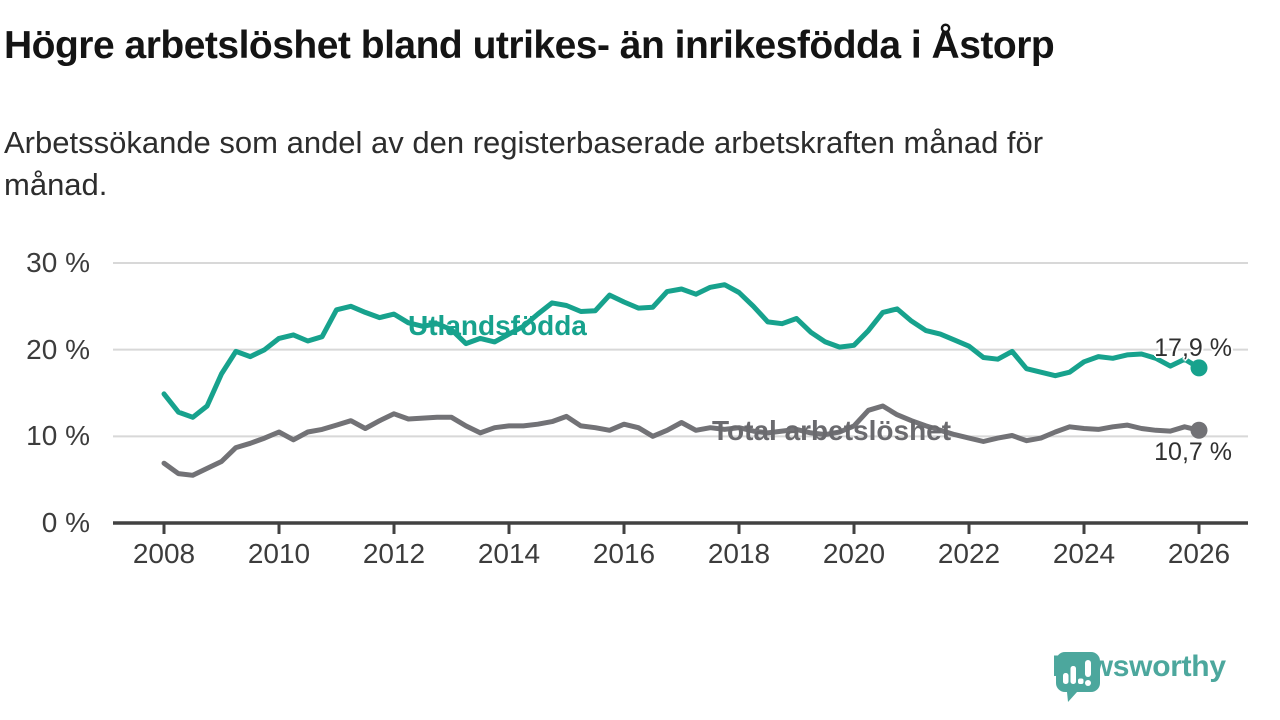  I want to click on x-tick-label-2012: 2012, so click(394, 553).